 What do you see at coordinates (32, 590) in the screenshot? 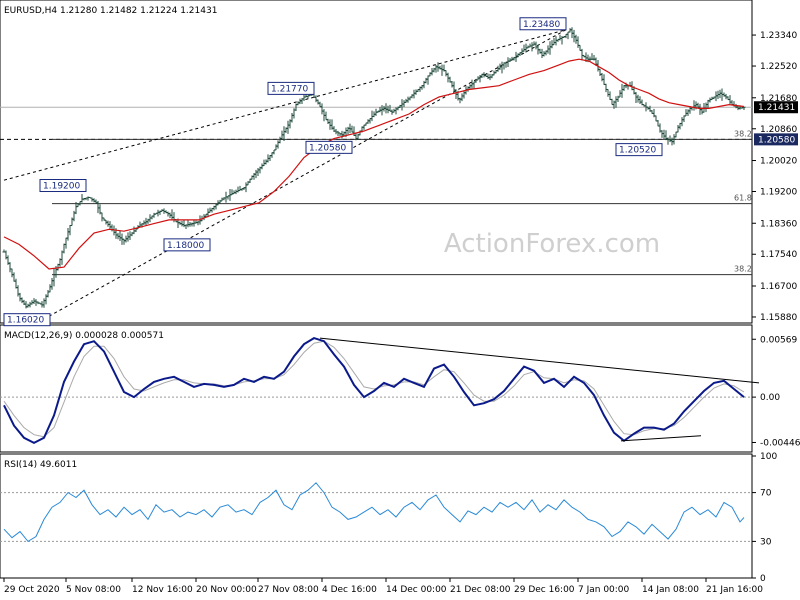
I see `x-tick-label: 29 Oct 2020` at bounding box center [32, 590].